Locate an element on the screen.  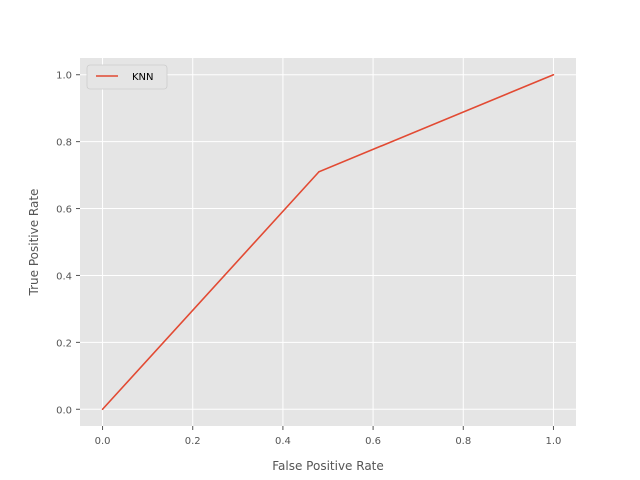
x-tick-label: 0.2 is located at coordinates (193, 441).